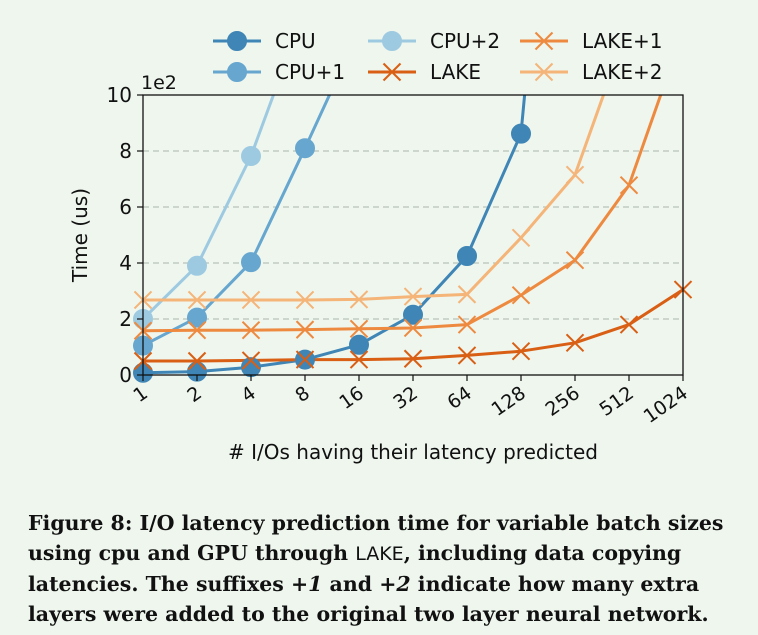 This screenshot has height=635, width=758. Describe the element at coordinates (617, 401) in the screenshot. I see `x-tick-label: 512` at that location.